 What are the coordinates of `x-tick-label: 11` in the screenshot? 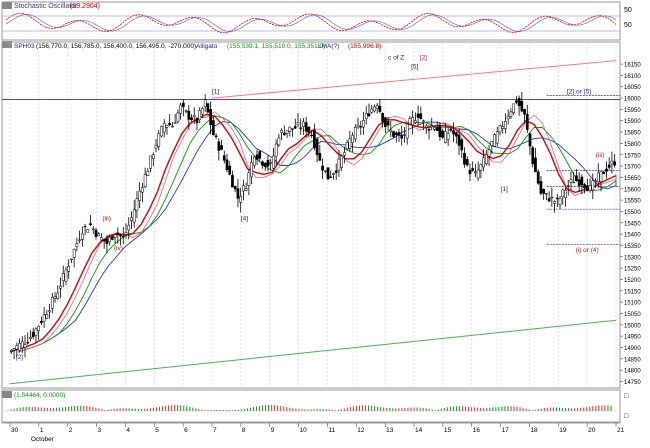 It's located at (331, 430).